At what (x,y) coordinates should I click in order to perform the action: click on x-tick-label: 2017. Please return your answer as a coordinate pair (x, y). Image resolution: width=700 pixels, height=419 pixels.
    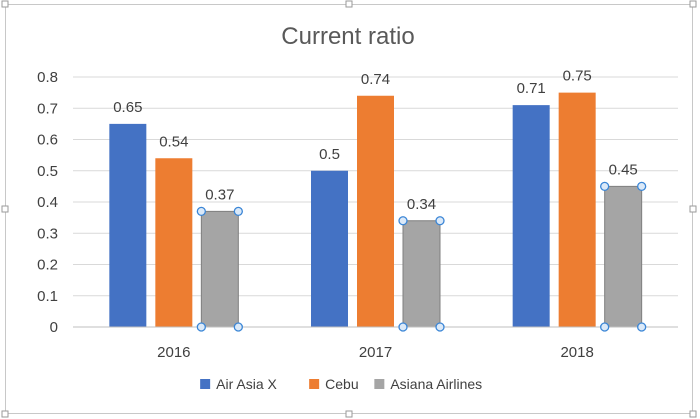
    Looking at the image, I should click on (375, 352).